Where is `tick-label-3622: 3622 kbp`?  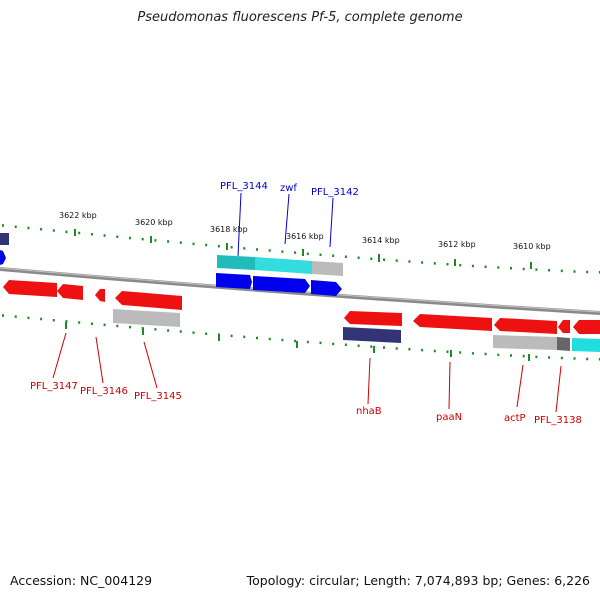 tick-label-3622: 3622 kbp is located at coordinates (78, 215).